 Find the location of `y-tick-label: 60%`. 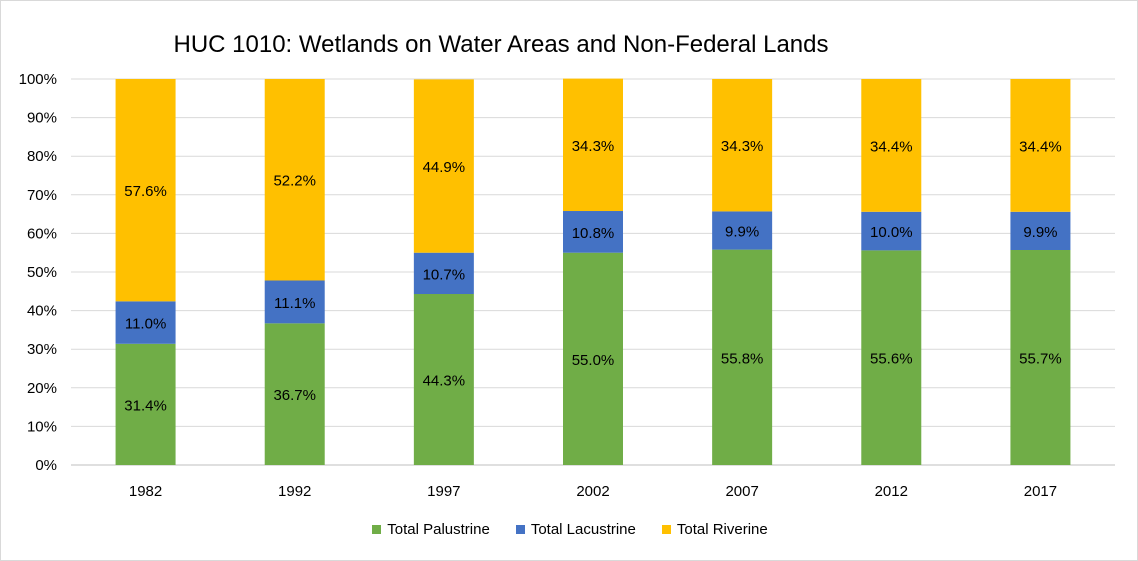

y-tick-label: 60% is located at coordinates (42, 233).